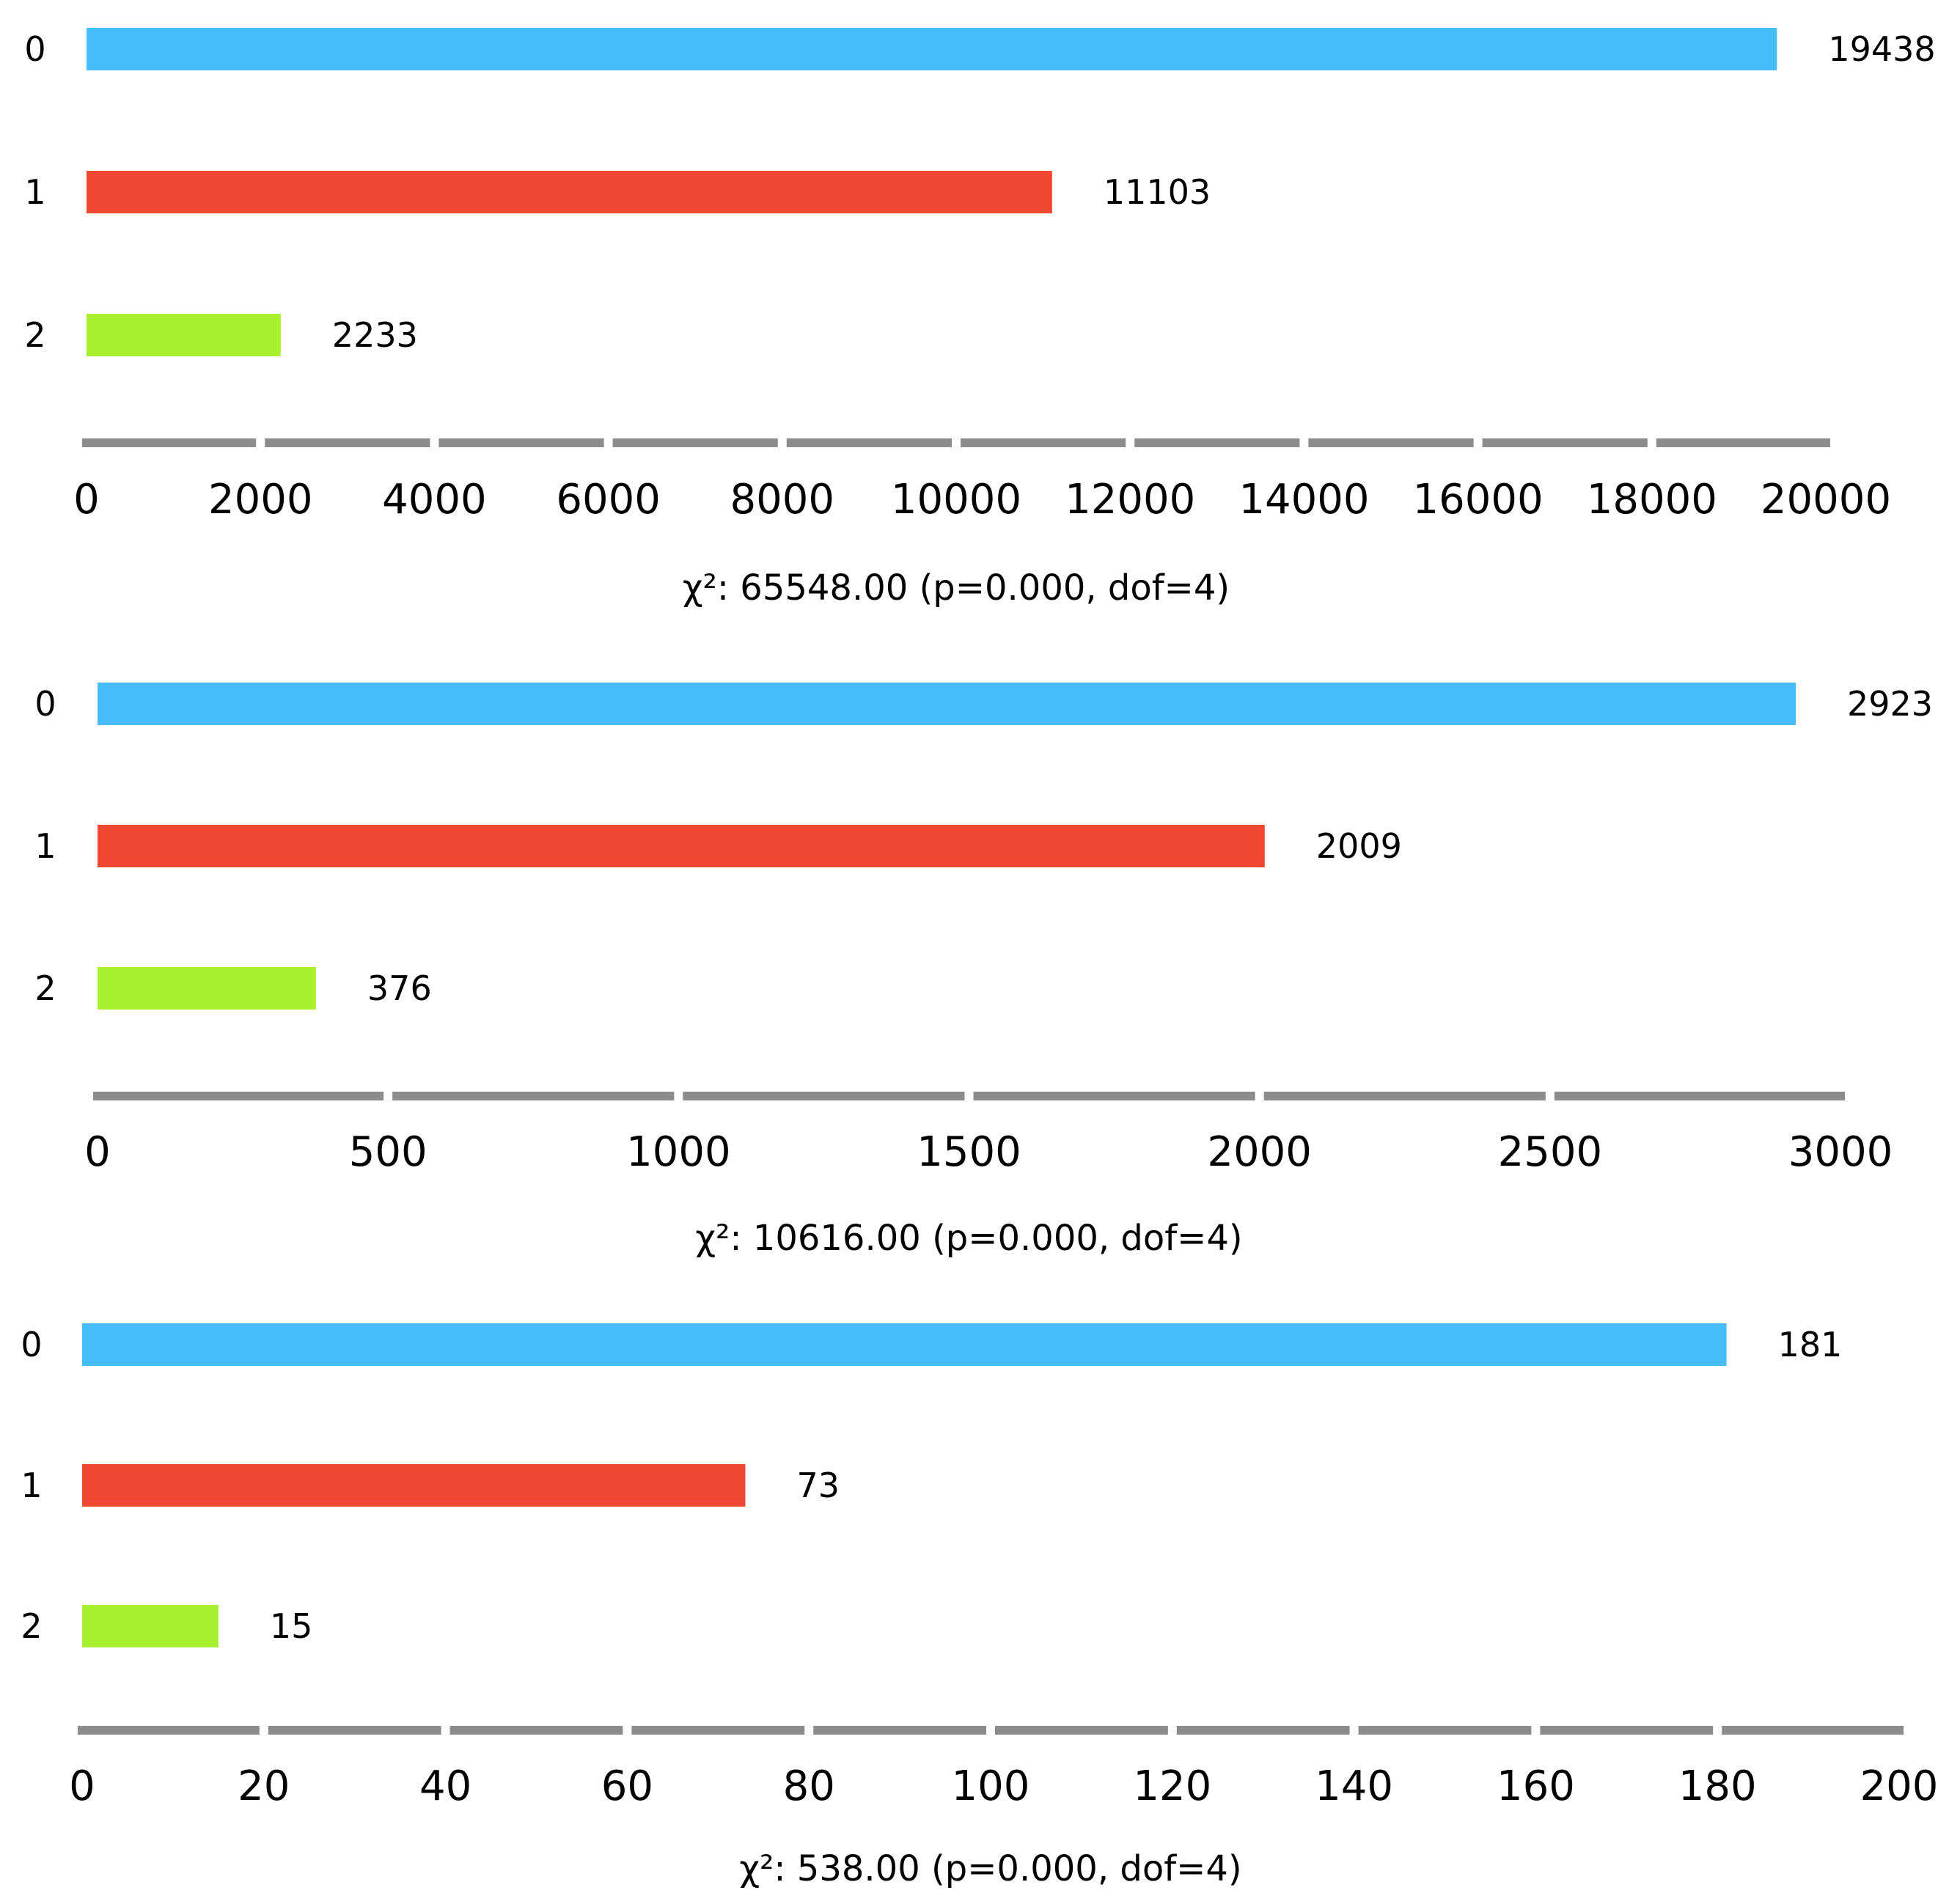 This screenshot has height=1904, width=1949. What do you see at coordinates (1536, 1787) in the screenshot?
I see `x-tick-label: 160` at bounding box center [1536, 1787].